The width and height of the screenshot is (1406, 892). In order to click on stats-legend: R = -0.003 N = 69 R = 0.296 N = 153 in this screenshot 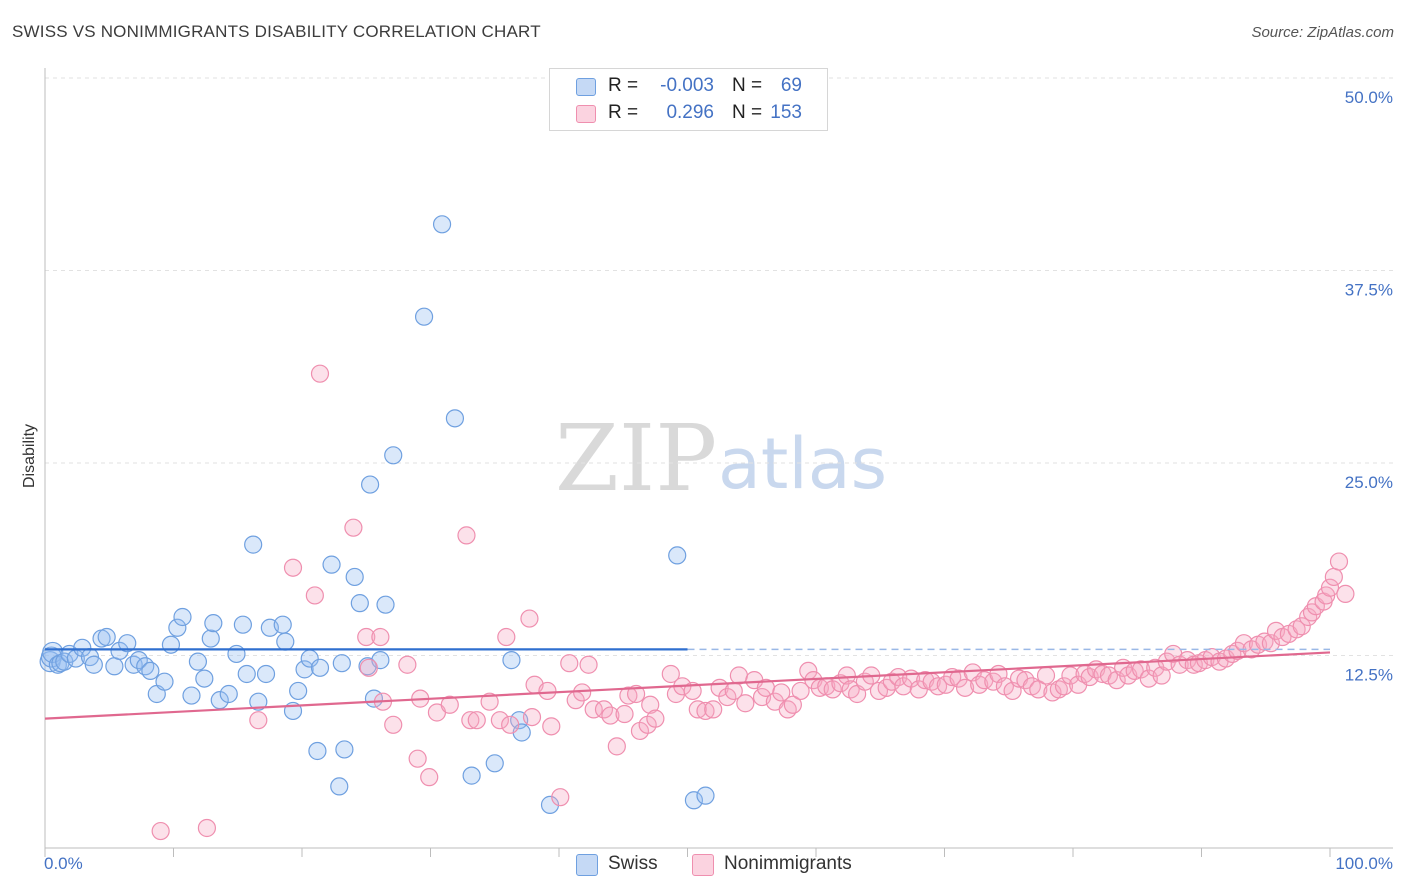, I will do `click(688, 99)`.